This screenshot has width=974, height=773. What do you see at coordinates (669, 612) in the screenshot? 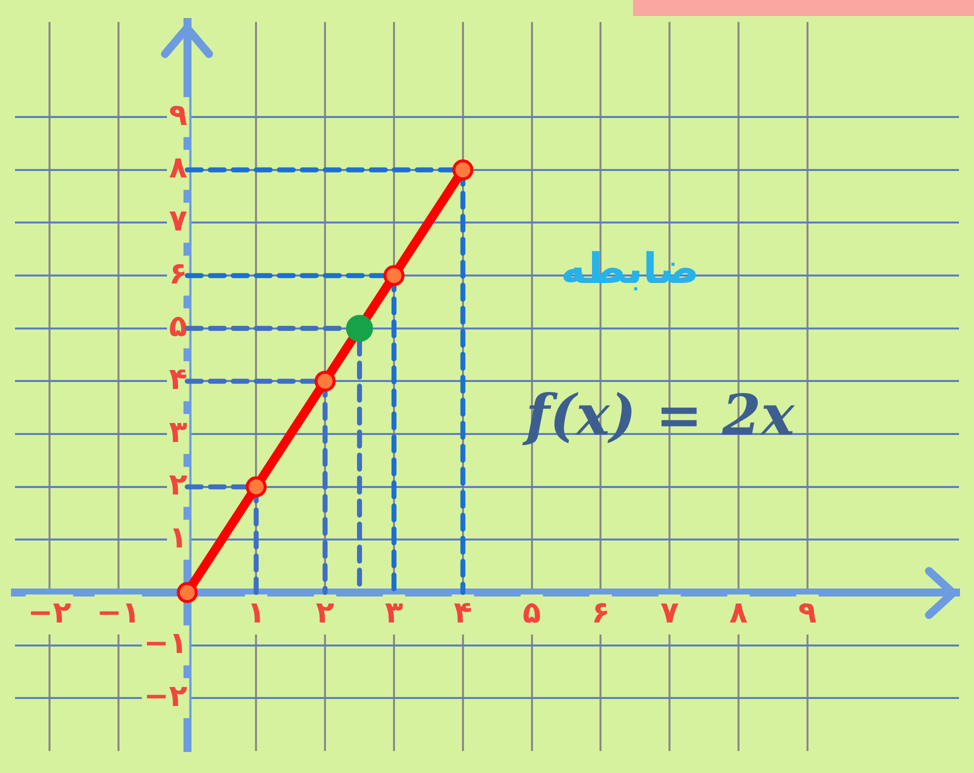
I see `x-tick-label: ۷` at bounding box center [669, 612].